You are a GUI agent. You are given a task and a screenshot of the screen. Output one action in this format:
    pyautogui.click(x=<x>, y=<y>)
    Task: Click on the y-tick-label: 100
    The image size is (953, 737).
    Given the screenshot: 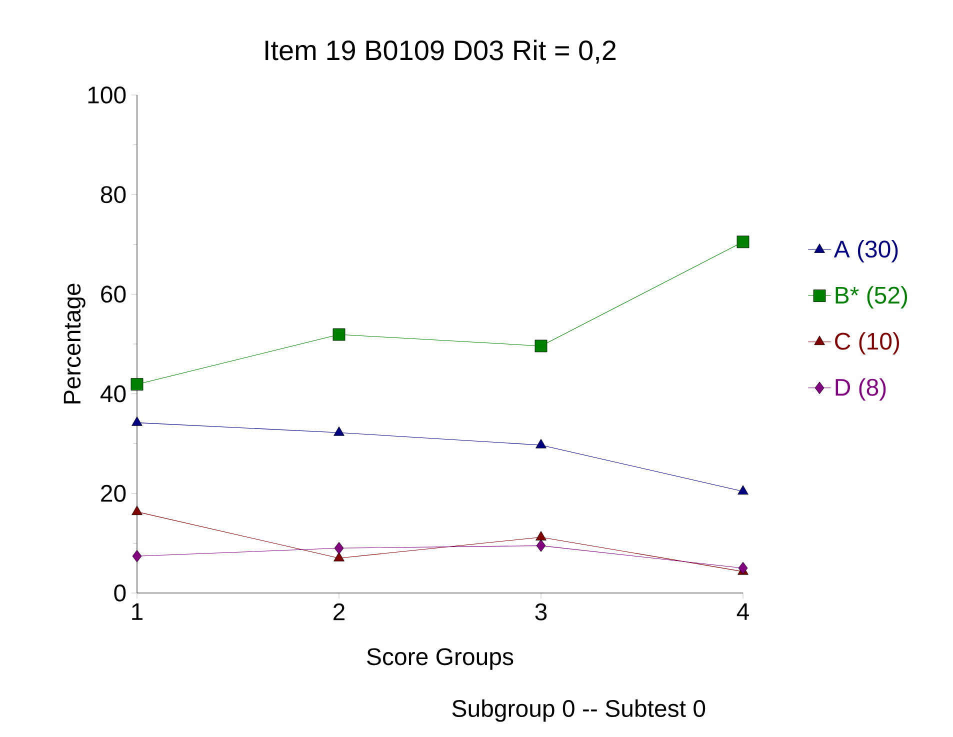 What is the action you would take?
    pyautogui.click(x=107, y=95)
    